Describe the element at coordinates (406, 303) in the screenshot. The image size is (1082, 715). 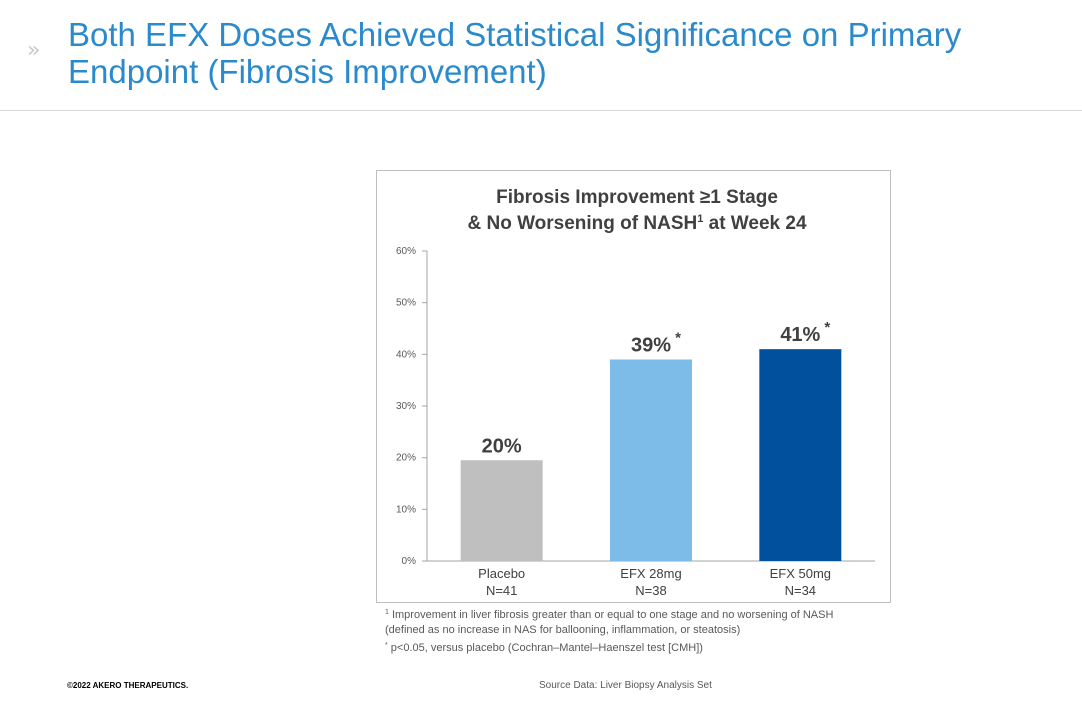
I see `y-tick-label: 50%` at that location.